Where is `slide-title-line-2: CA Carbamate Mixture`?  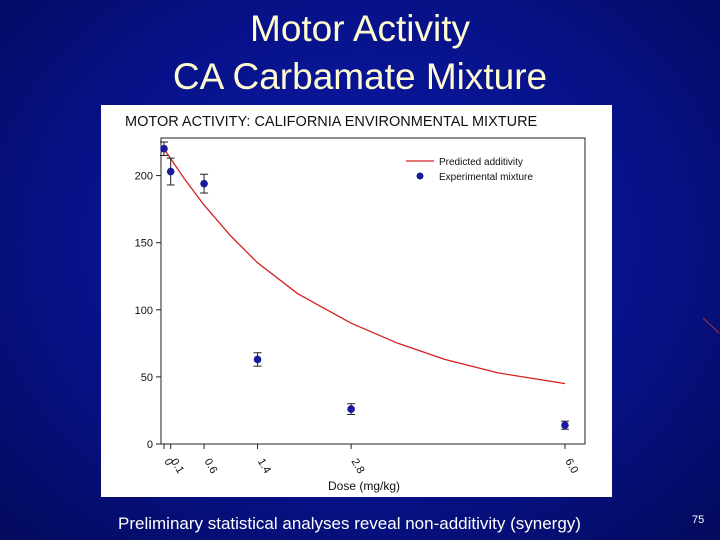 slide-title-line-2: CA Carbamate Mixture is located at coordinates (360, 76).